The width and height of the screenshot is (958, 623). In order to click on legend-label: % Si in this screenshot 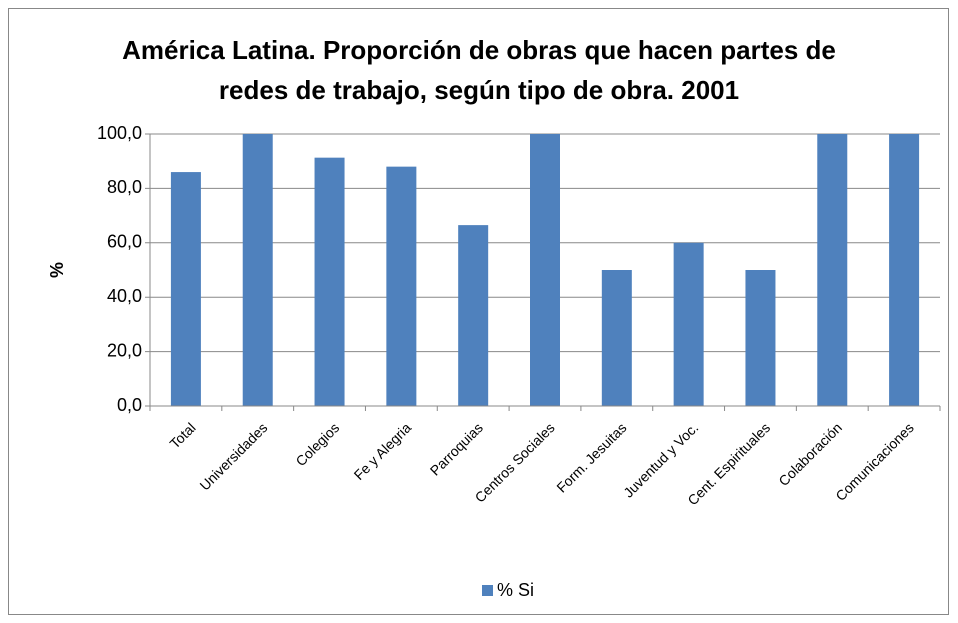, I will do `click(515, 590)`.